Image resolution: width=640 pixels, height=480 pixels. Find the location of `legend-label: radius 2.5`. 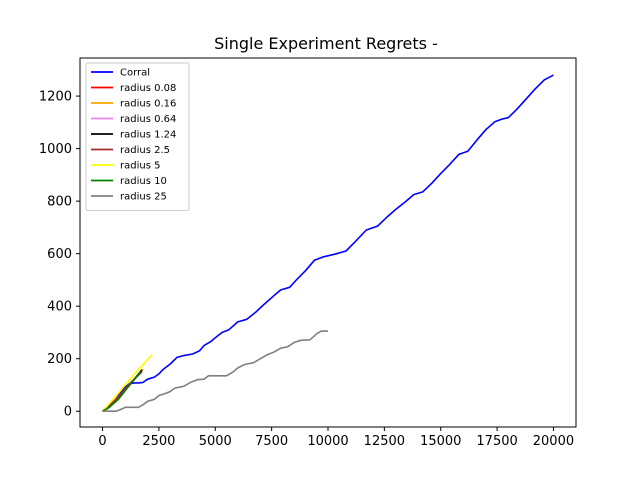

legend-label: radius 2.5 is located at coordinates (145, 150).